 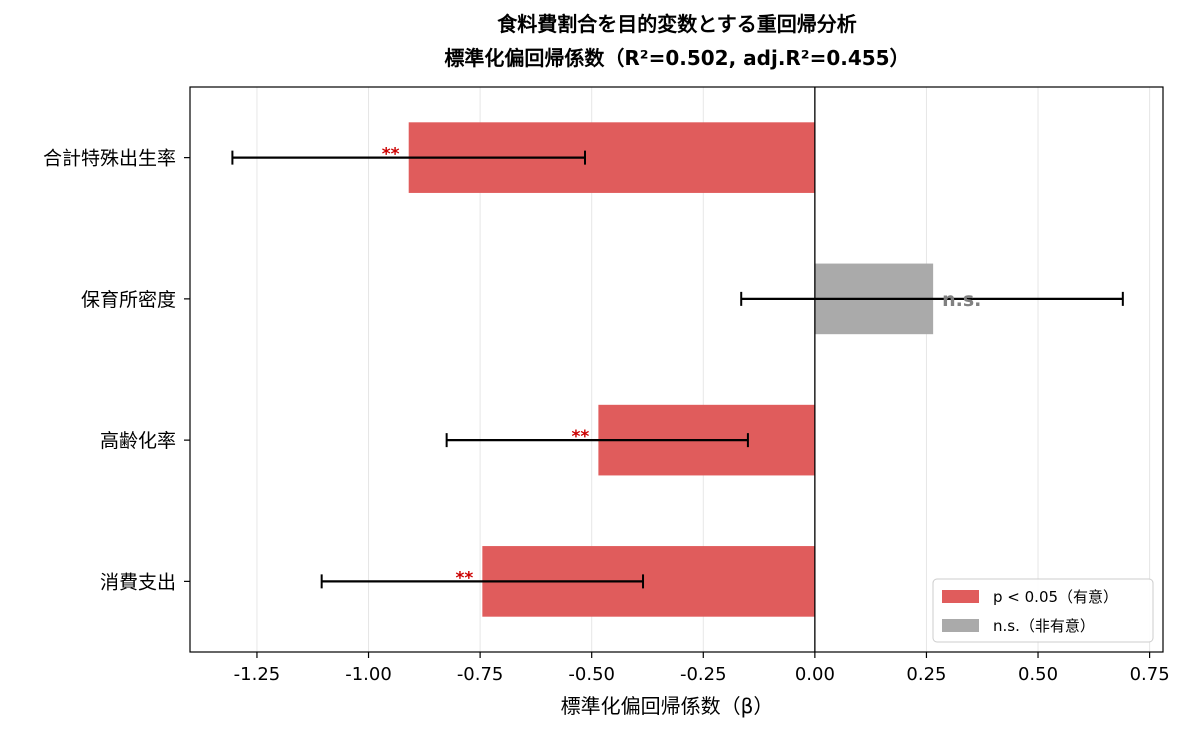 What do you see at coordinates (138, 441) in the screenshot?
I see `y-tick-label: 高齢化率` at bounding box center [138, 441].